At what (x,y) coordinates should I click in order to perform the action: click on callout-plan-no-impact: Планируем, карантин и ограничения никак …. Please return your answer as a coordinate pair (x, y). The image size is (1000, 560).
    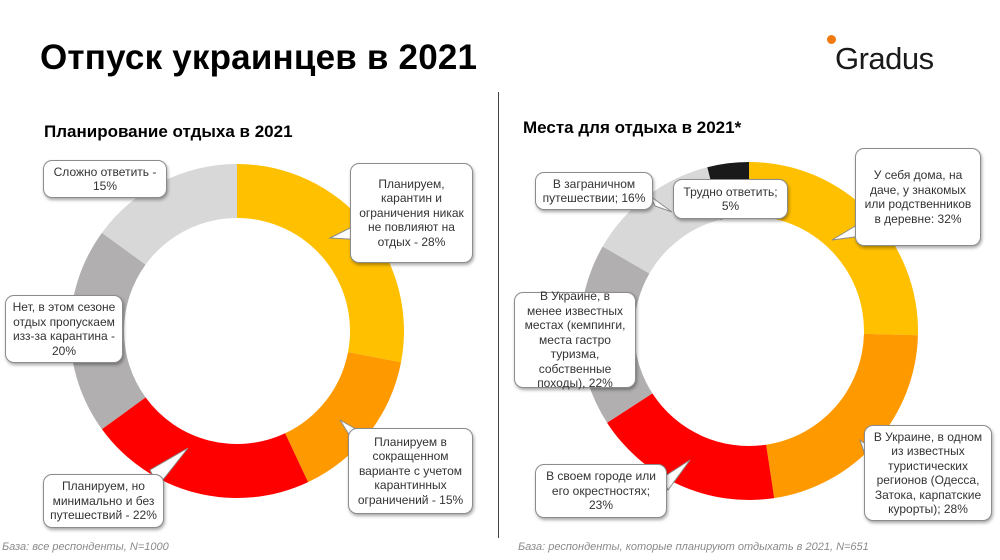
    Looking at the image, I should click on (411, 213).